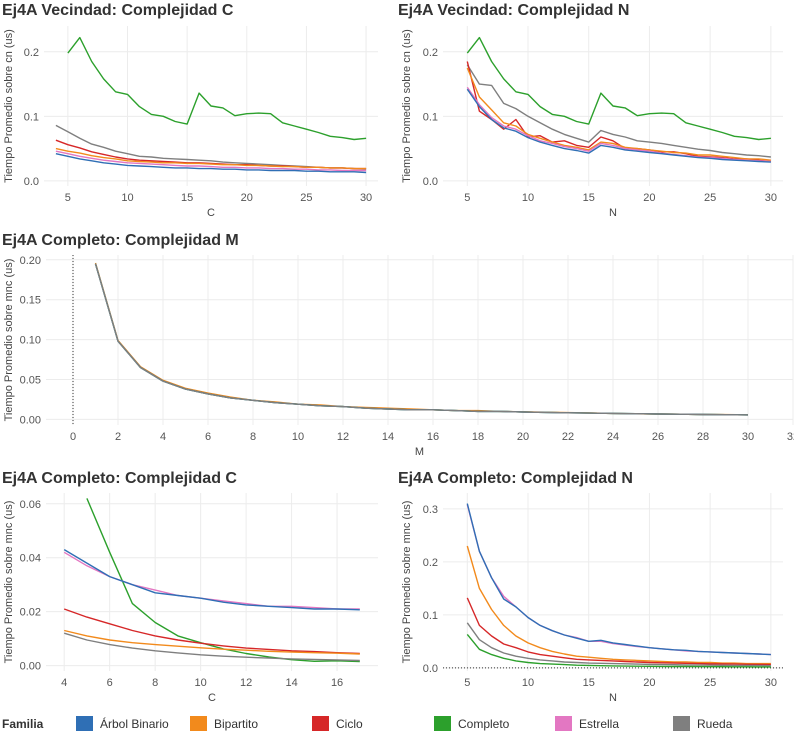 This screenshot has height=734, width=794. What do you see at coordinates (212, 698) in the screenshot?
I see `x-axis-label: C` at bounding box center [212, 698].